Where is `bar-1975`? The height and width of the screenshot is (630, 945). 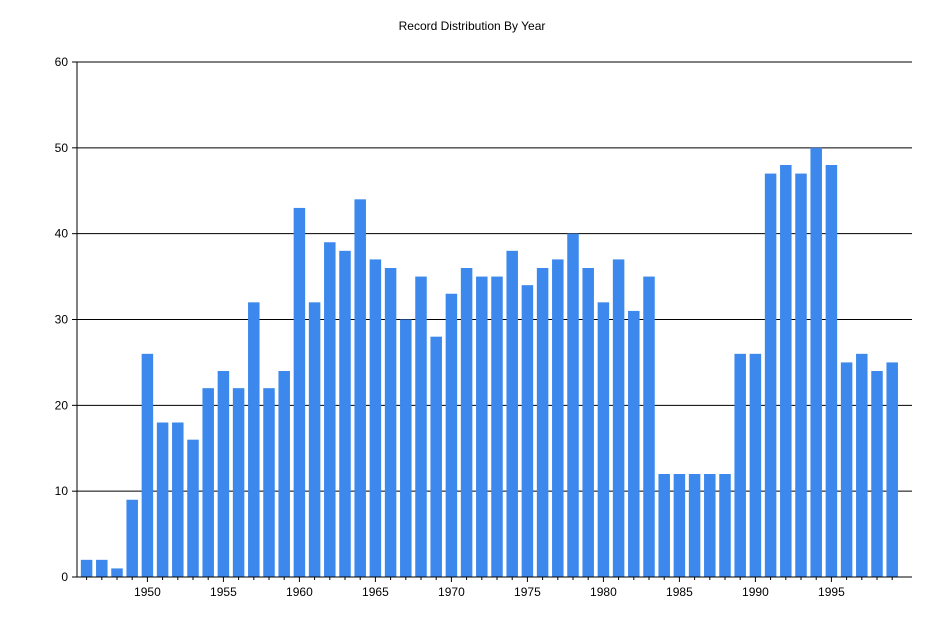 bar-1975 is located at coordinates (527, 431).